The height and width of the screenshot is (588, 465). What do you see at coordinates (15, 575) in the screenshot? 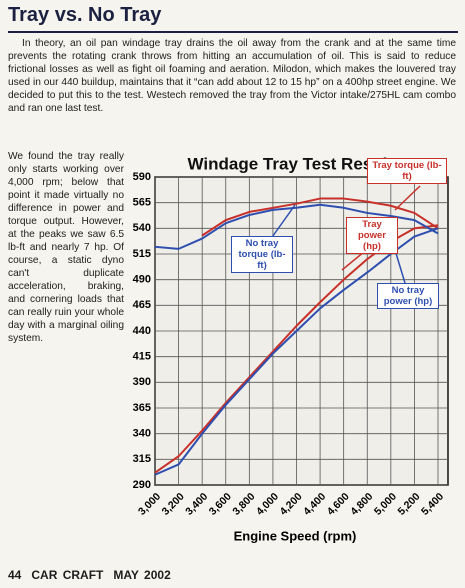
I see `page-number: 44` at bounding box center [15, 575].